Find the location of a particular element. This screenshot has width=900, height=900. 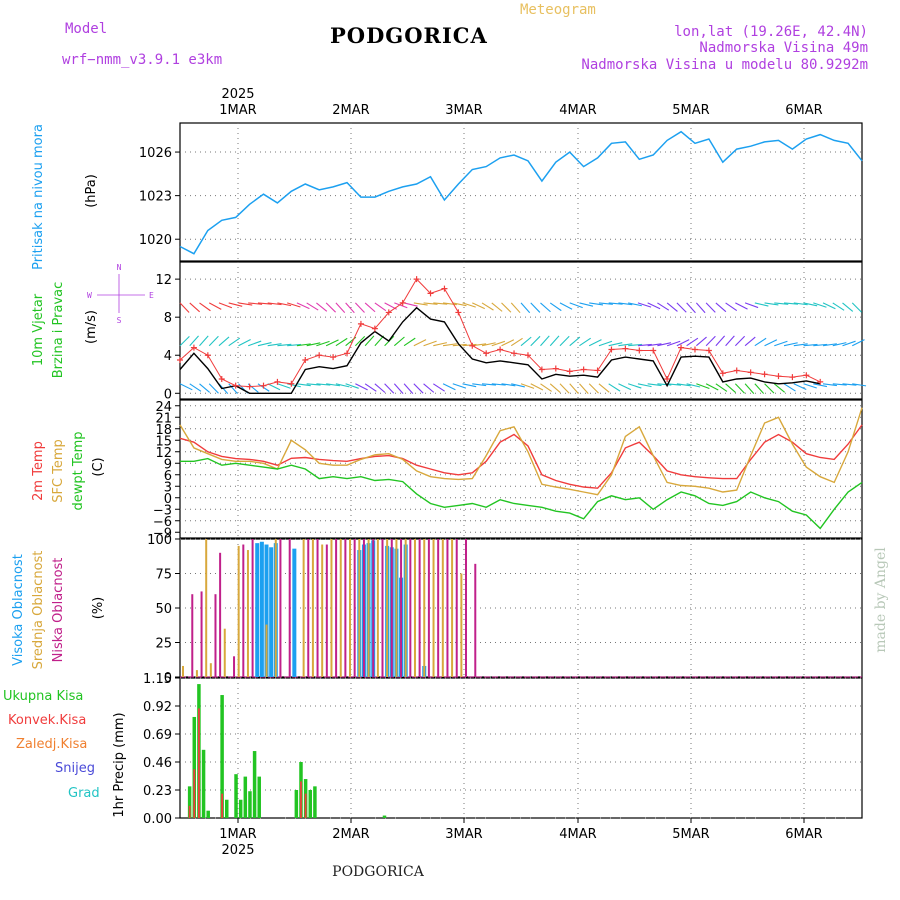

y-tick-label: 0.23 is located at coordinates (157, 791).